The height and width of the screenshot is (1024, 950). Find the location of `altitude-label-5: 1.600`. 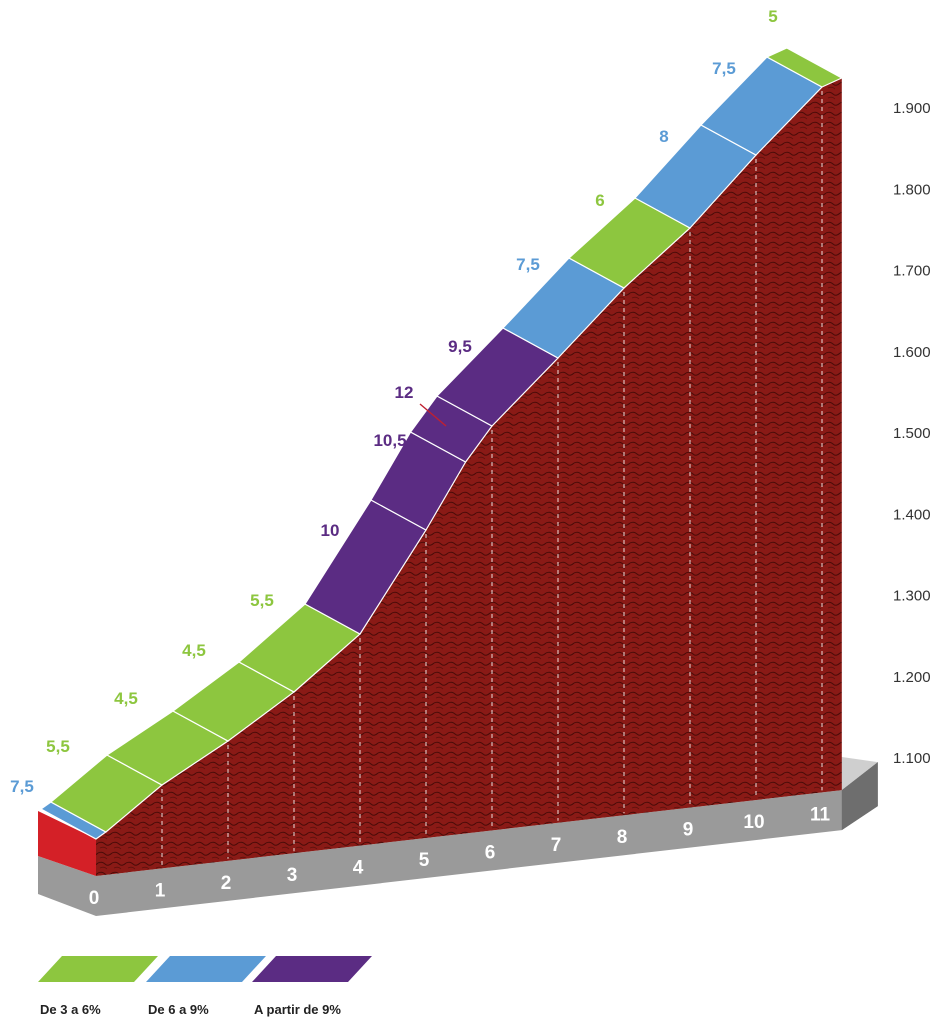

altitude-label-5: 1.600 is located at coordinates (912, 352).